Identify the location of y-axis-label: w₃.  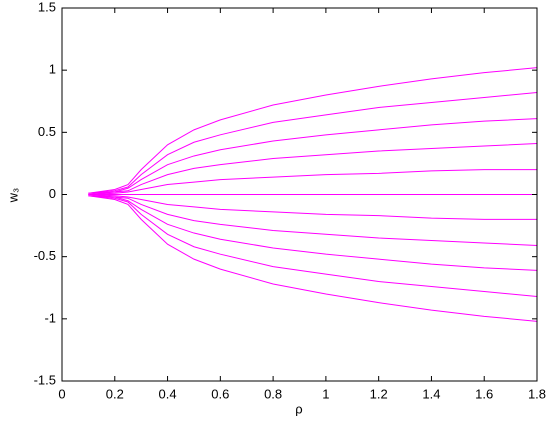
(12, 196).